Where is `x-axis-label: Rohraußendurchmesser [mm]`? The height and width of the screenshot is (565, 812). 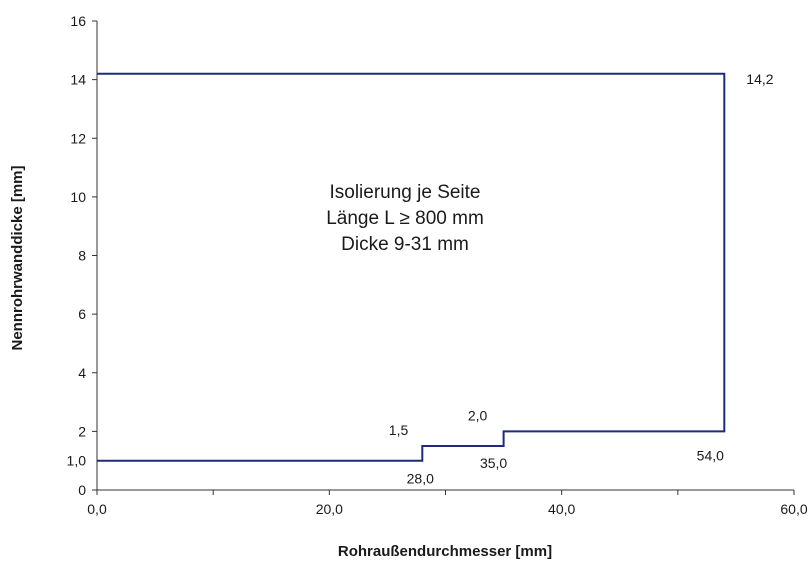 x-axis-label: Rohraußendurchmesser [mm] is located at coordinates (445, 551).